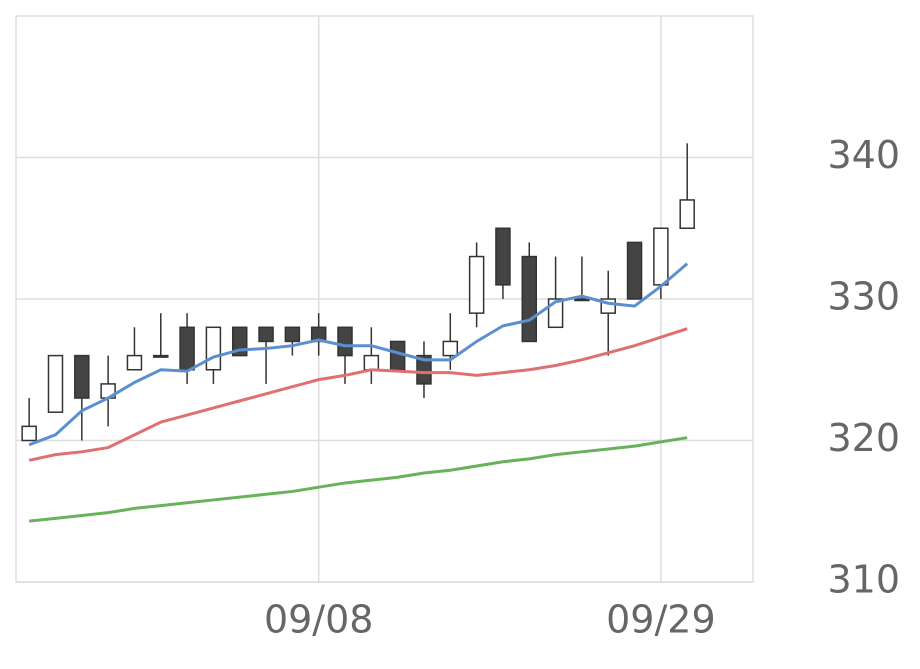 The width and height of the screenshot is (920, 669). Describe the element at coordinates (319, 620) in the screenshot. I see `x-tick-label: 09/08` at that location.